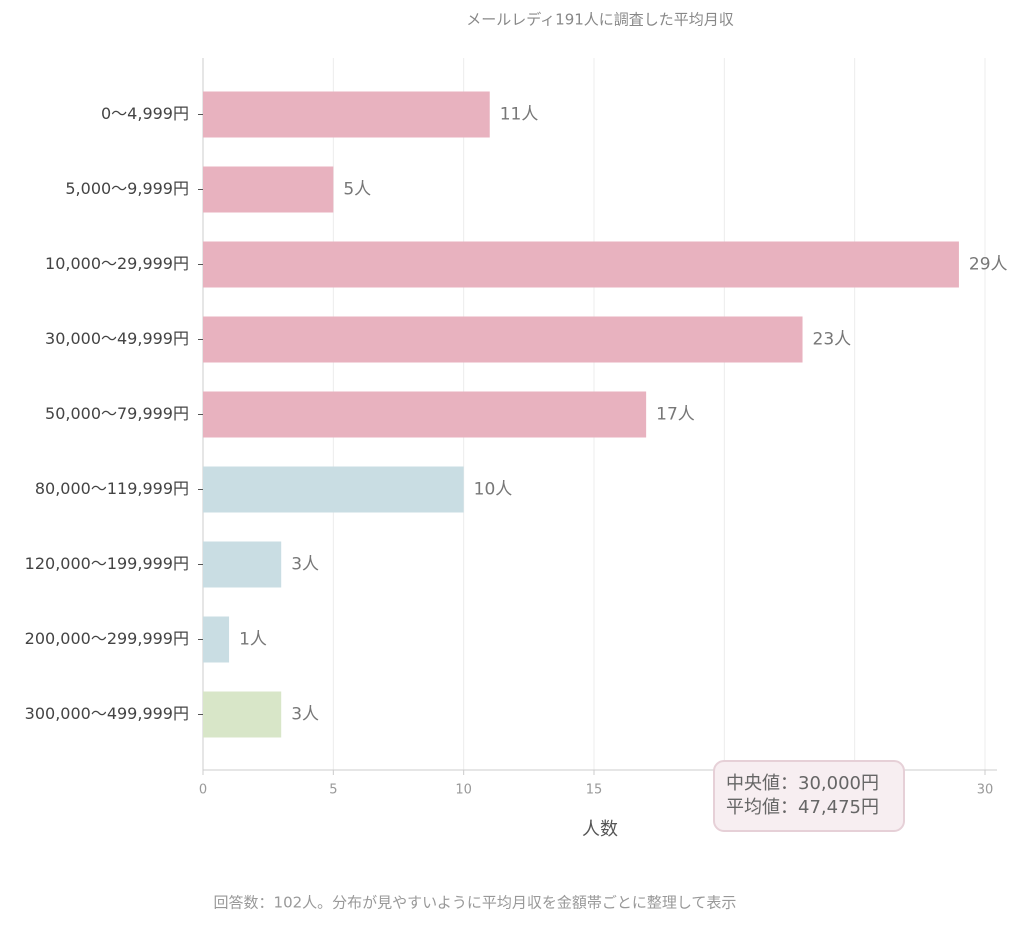 This screenshot has height=926, width=1024. I want to click on value-label: 23人, so click(832, 340).